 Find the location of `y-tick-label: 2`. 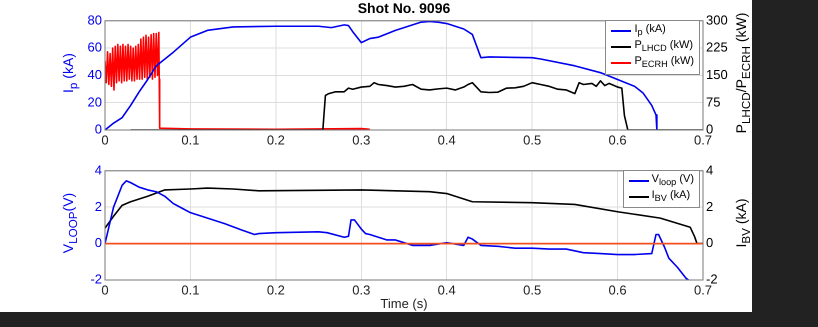

y-tick-label: 2 is located at coordinates (98, 206).